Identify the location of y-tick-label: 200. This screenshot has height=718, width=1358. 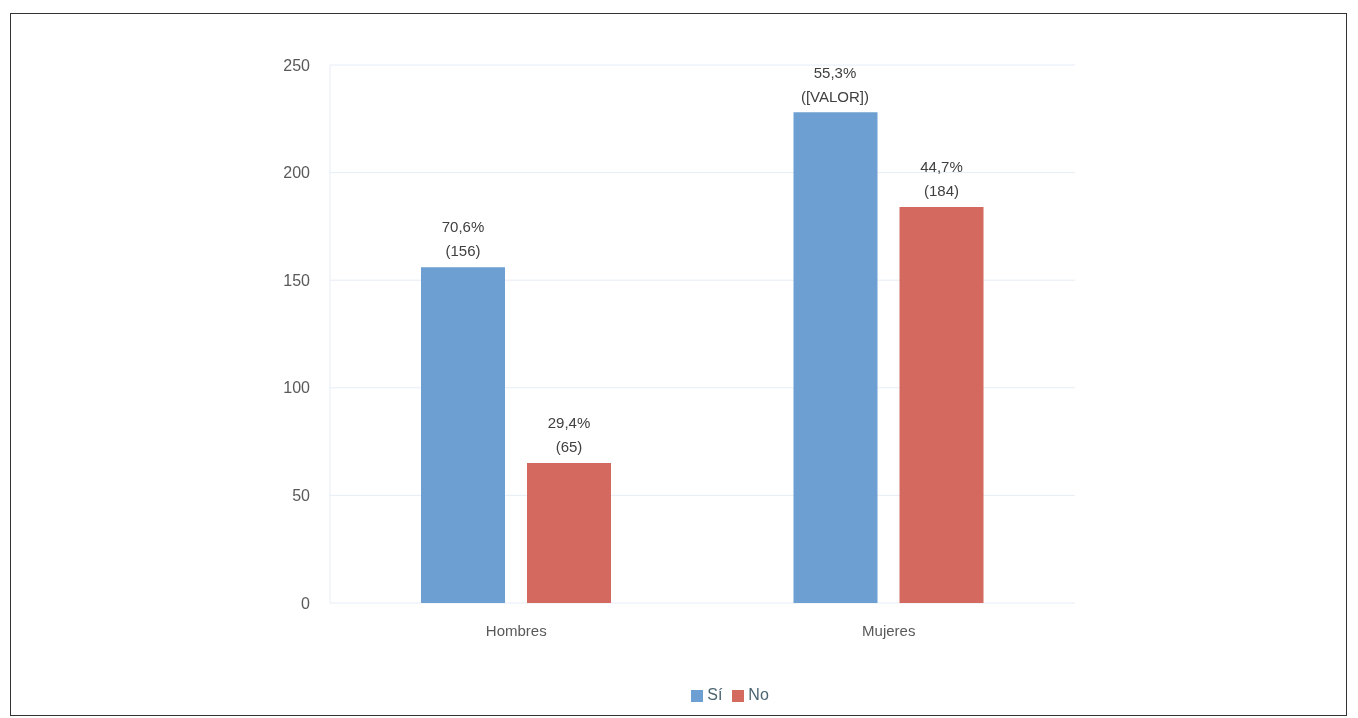
(297, 173).